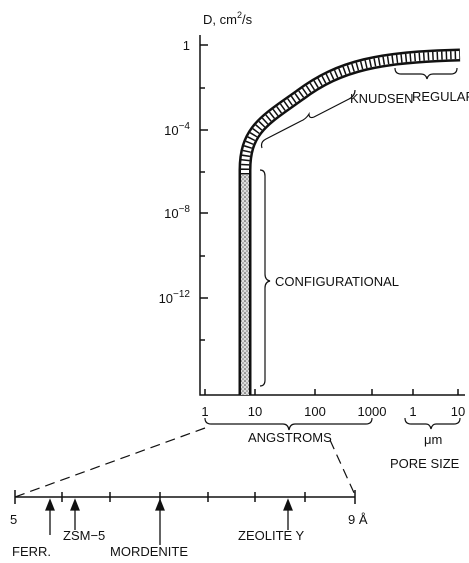 The image size is (469, 563). What do you see at coordinates (290, 437) in the screenshot?
I see `unit-label: ANGSTROMS` at bounding box center [290, 437].